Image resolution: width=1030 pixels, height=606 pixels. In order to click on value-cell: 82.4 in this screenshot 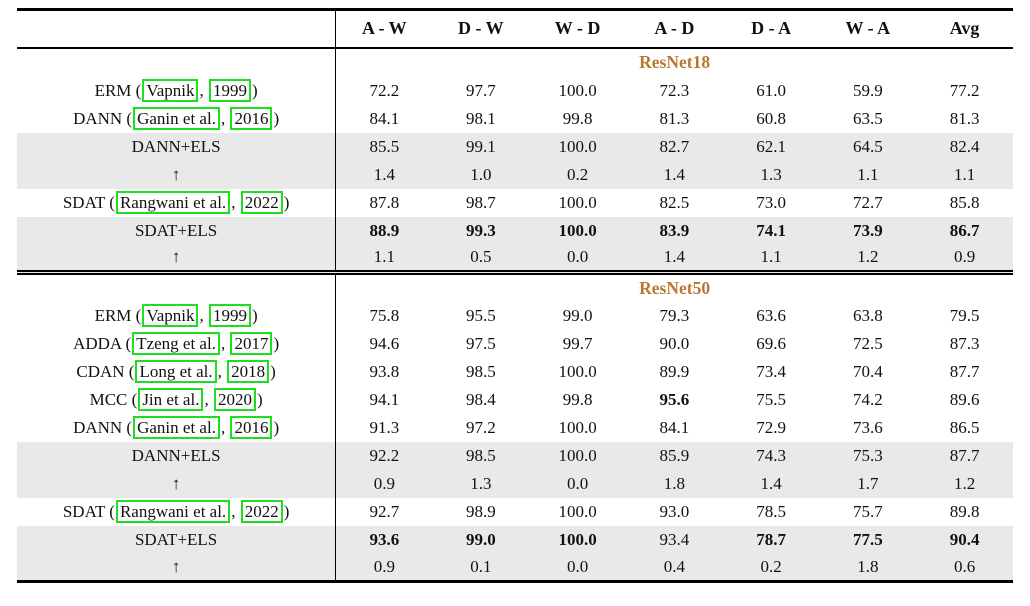, I will do `click(964, 146)`.